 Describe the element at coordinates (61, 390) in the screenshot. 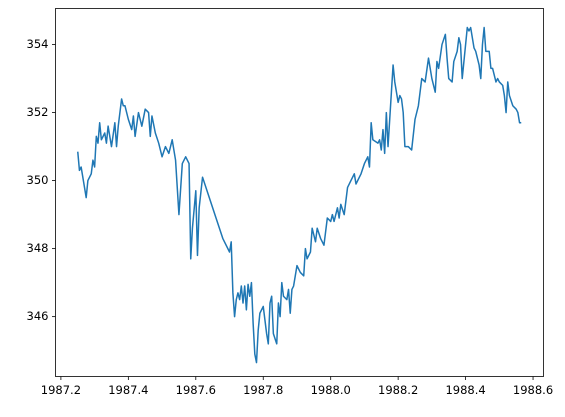

I see `x-tick-label: 1987.2` at that location.